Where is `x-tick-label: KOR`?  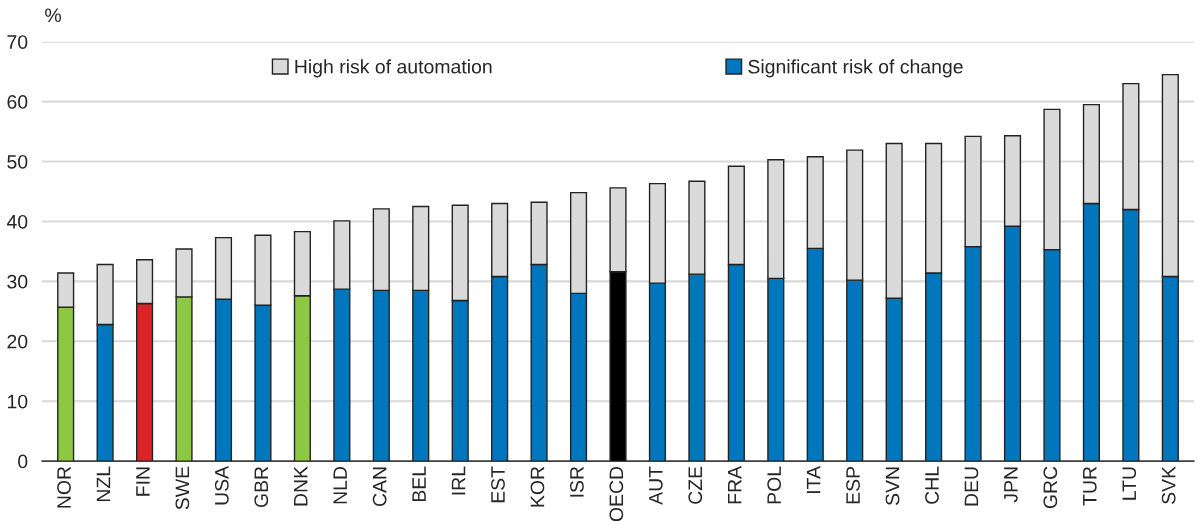 x-tick-label: KOR is located at coordinates (537, 486).